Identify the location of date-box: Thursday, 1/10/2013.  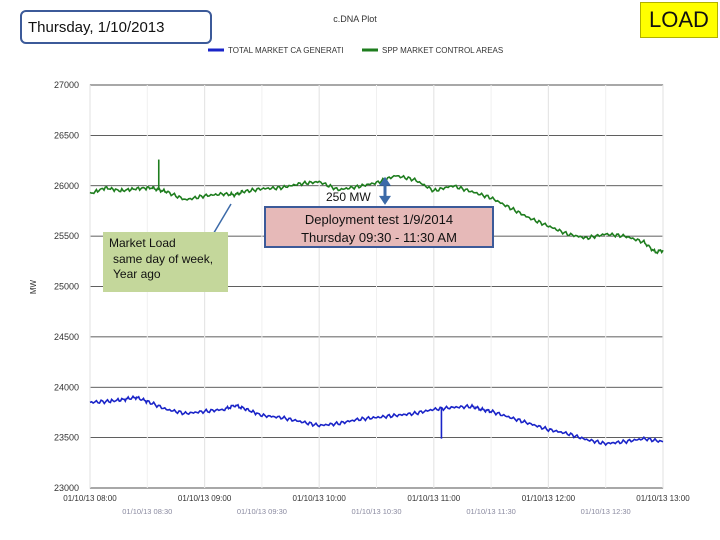
(116, 27).